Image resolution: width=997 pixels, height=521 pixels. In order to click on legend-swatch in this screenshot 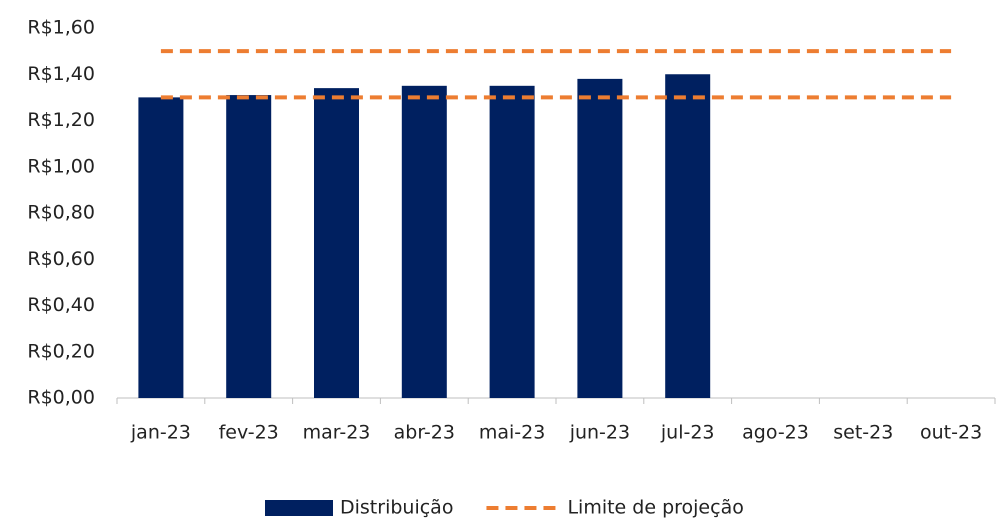, I will do `click(299, 508)`.